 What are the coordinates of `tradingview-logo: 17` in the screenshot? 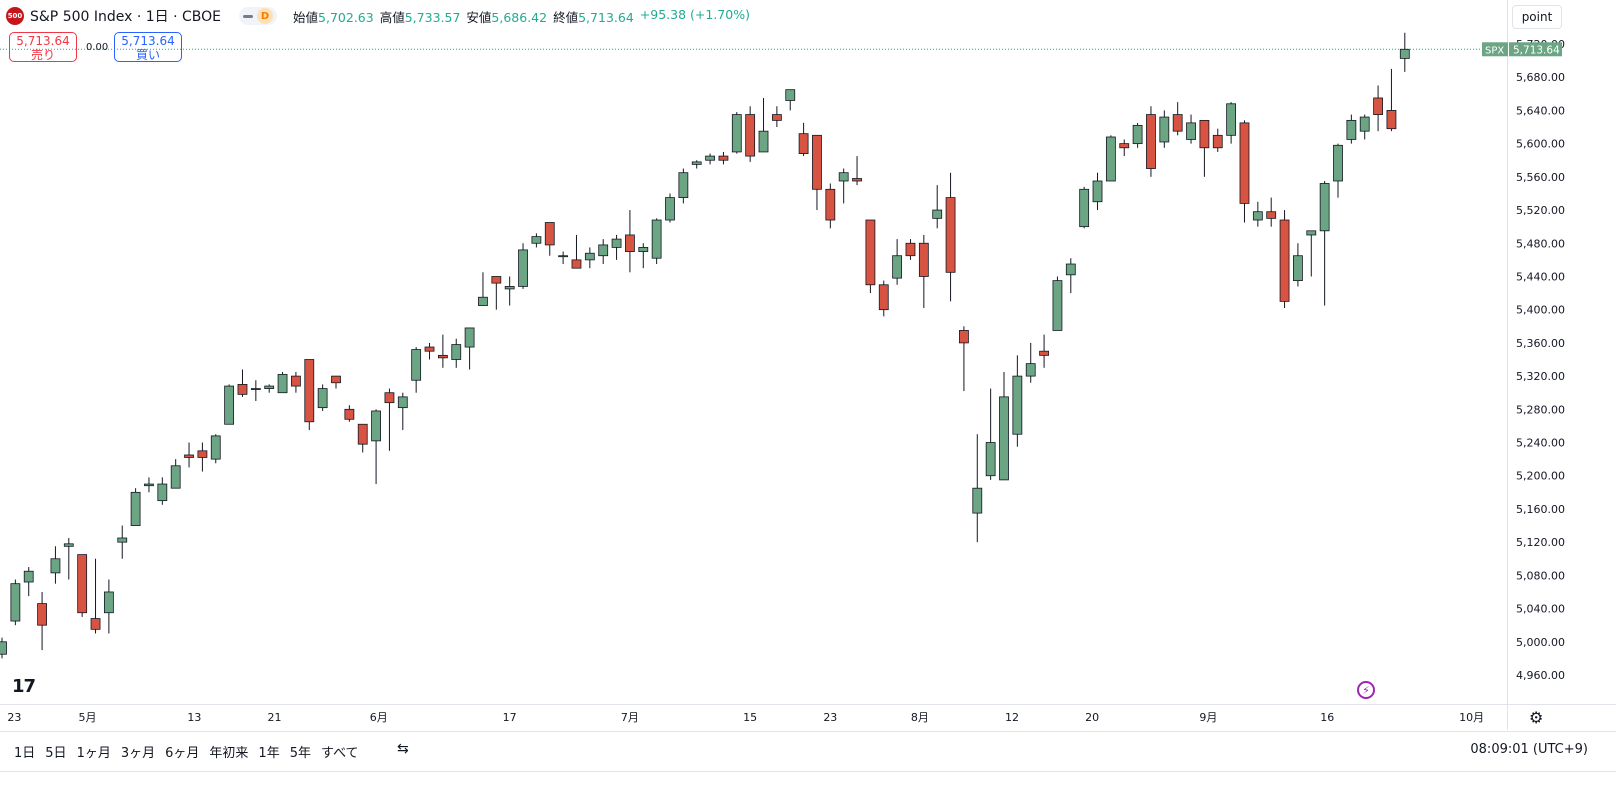 It's located at (24, 686).